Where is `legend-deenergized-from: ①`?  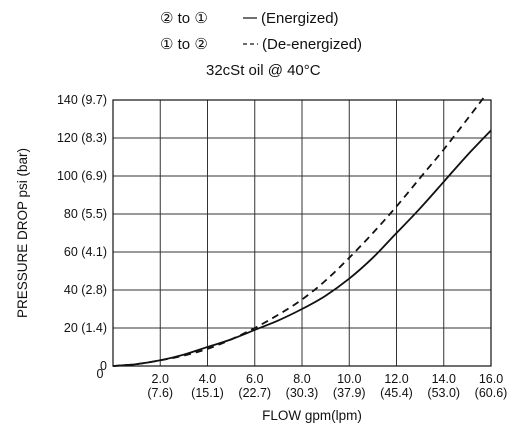
legend-deenergized-from: ① is located at coordinates (166, 44).